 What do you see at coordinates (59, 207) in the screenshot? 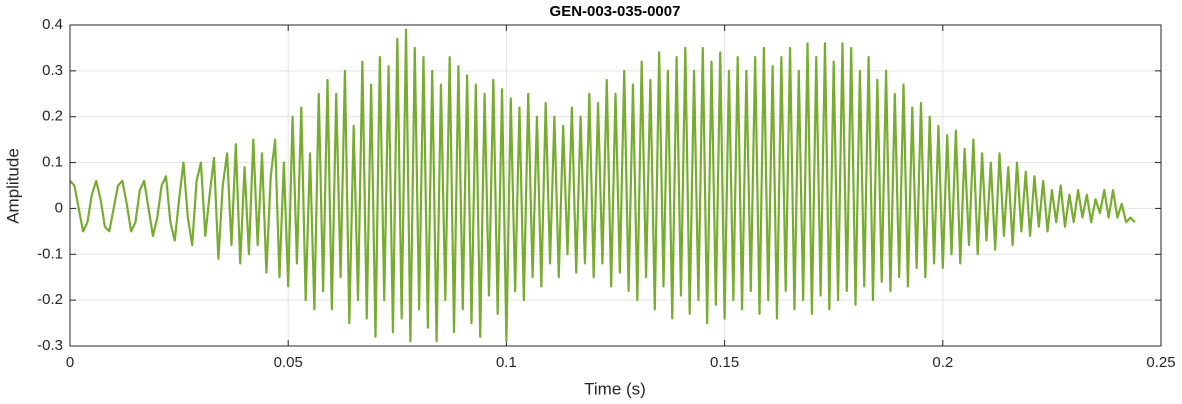
I see `y-tick-label: 0` at bounding box center [59, 207].